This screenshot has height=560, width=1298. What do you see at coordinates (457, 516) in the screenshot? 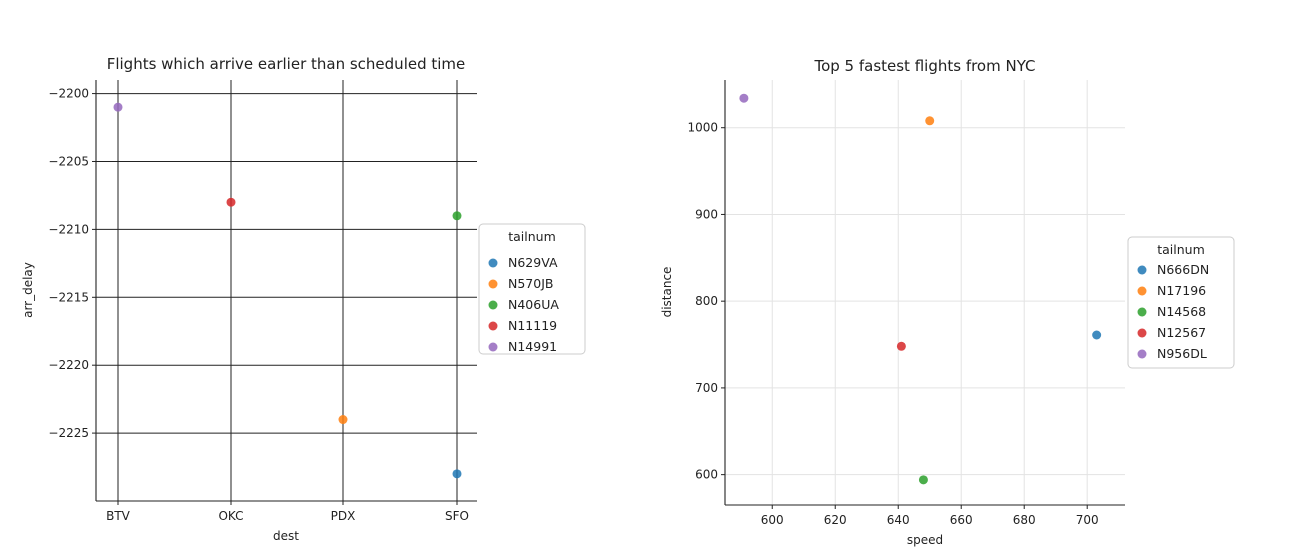
I see `x-tick-label: SFO` at bounding box center [457, 516].